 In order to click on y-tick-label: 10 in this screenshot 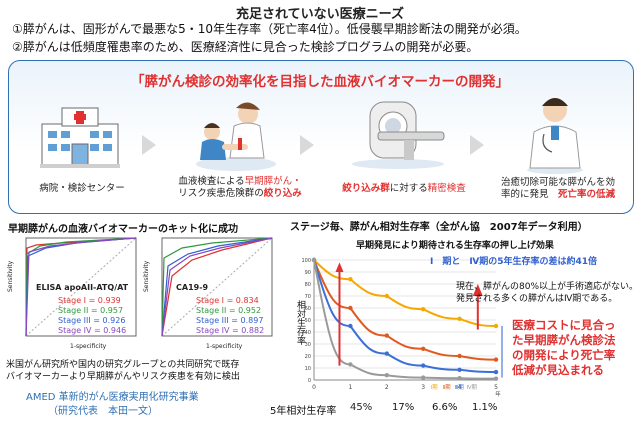, I will do `click(308, 369)`.